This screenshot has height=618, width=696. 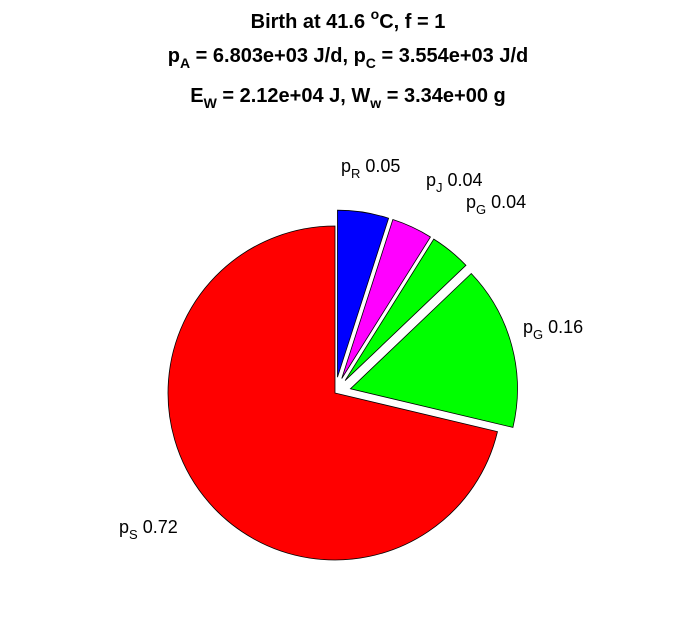 What do you see at coordinates (148, 529) in the screenshot?
I see `slice-label-4: pS 0.72` at bounding box center [148, 529].